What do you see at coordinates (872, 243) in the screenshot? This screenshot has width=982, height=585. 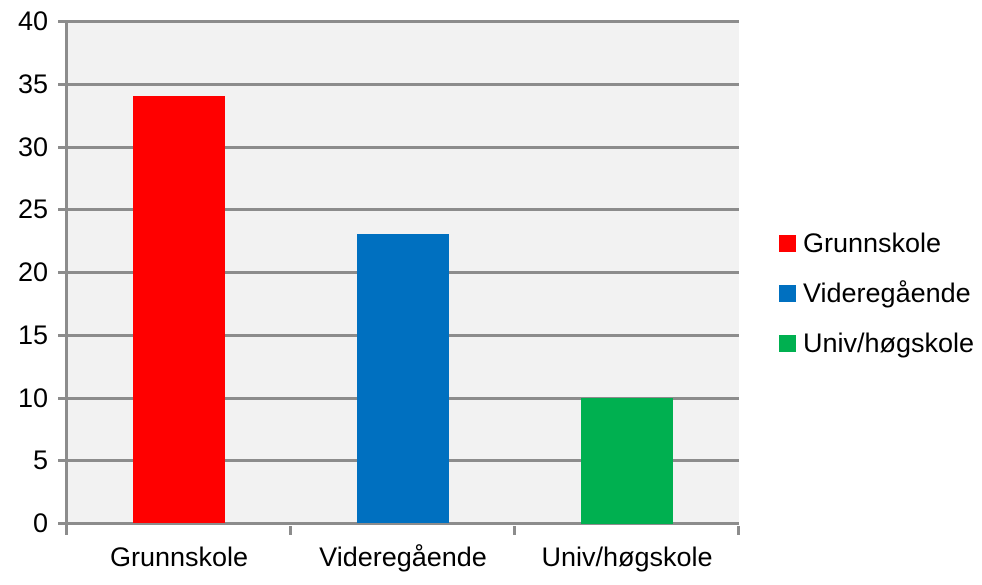 I see `legend-label: Grunnskole` at bounding box center [872, 243].